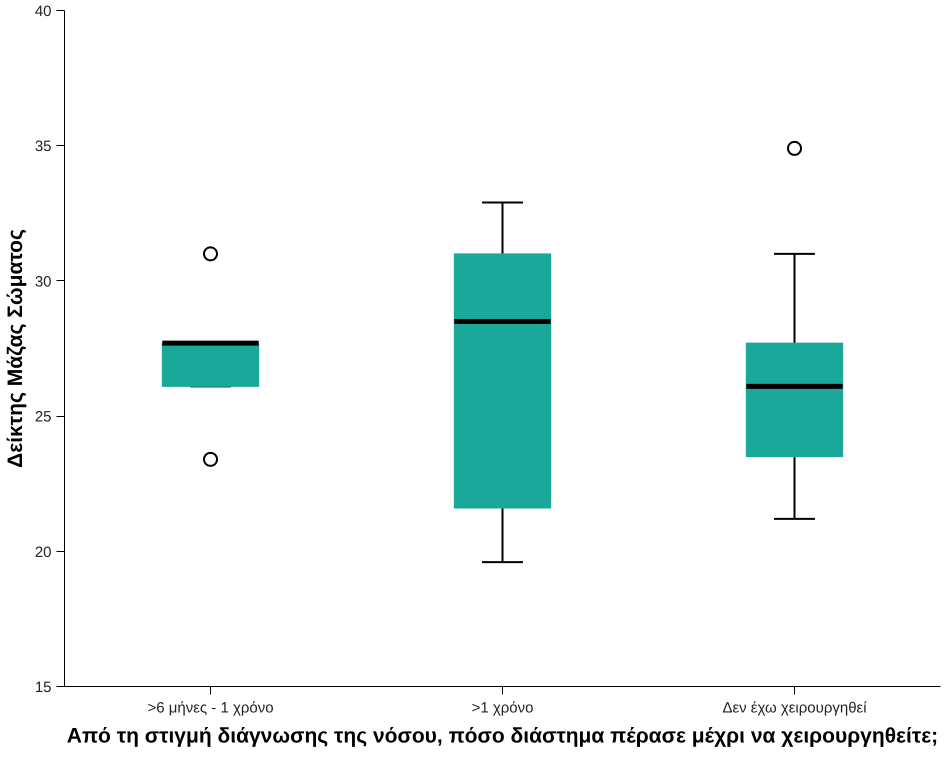 This screenshot has width=951, height=758. Describe the element at coordinates (795, 708) in the screenshot. I see `x-tick-label: Δεν έχω χειρουργηθεί` at that location.